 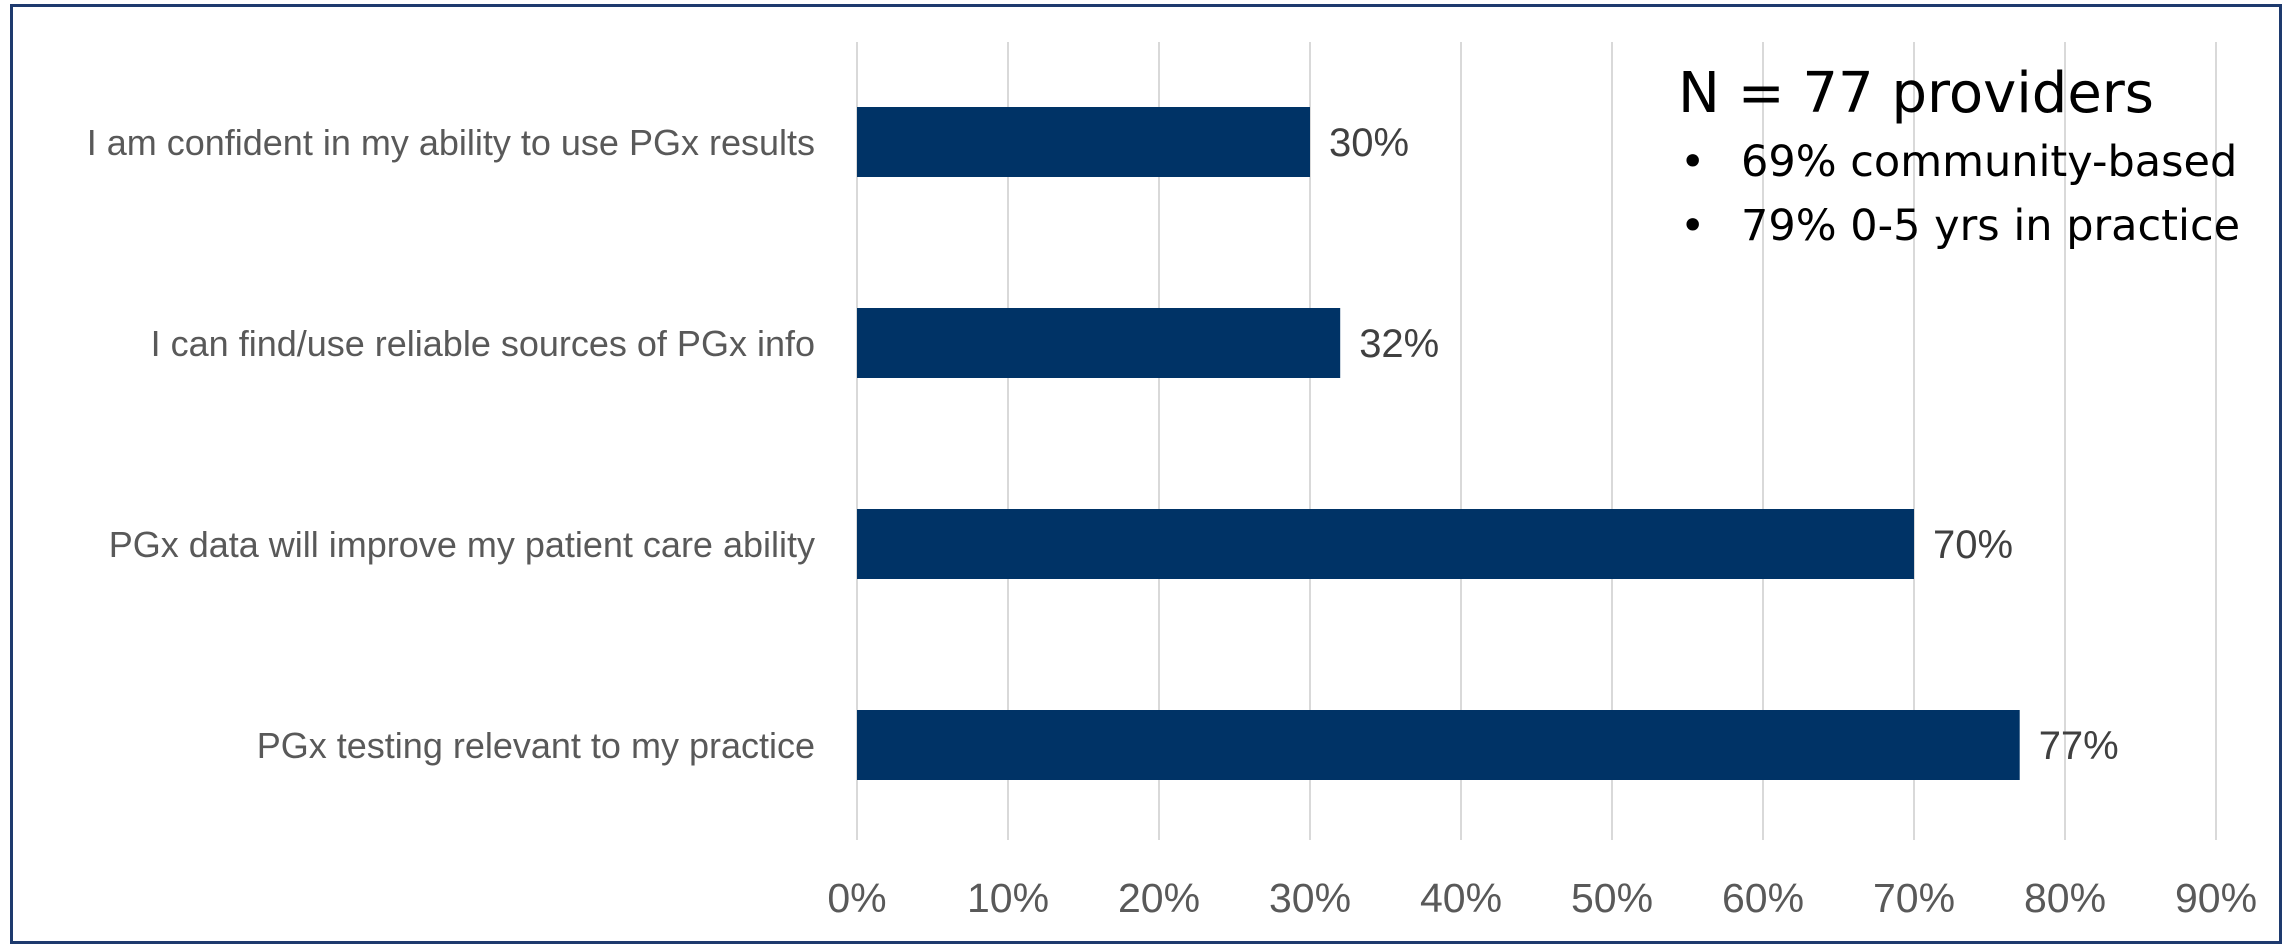 I want to click on data-label: 30%, so click(x=1369, y=143).